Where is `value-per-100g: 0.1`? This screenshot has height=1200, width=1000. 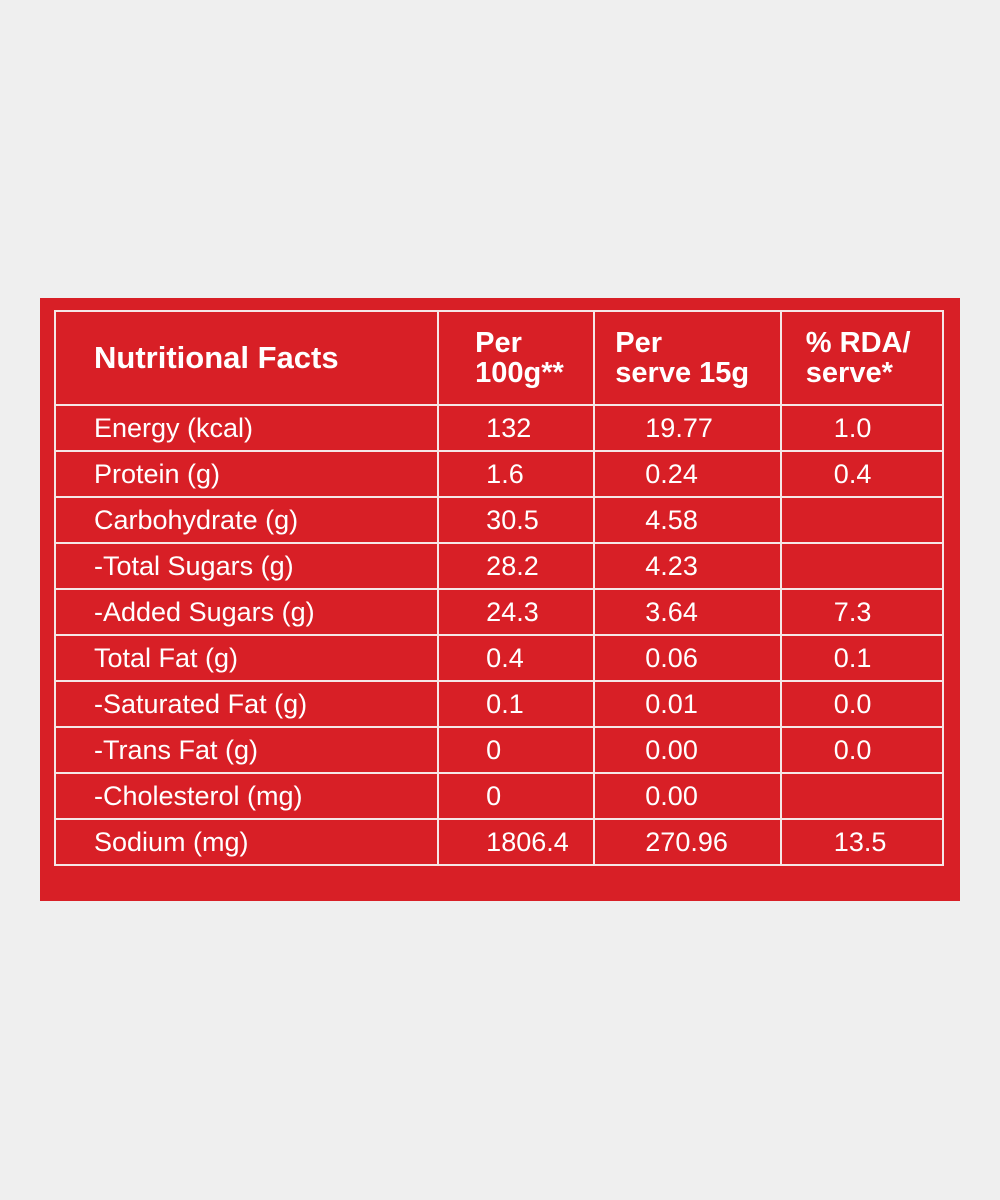
value-per-100g: 0.1 is located at coordinates (516, 704).